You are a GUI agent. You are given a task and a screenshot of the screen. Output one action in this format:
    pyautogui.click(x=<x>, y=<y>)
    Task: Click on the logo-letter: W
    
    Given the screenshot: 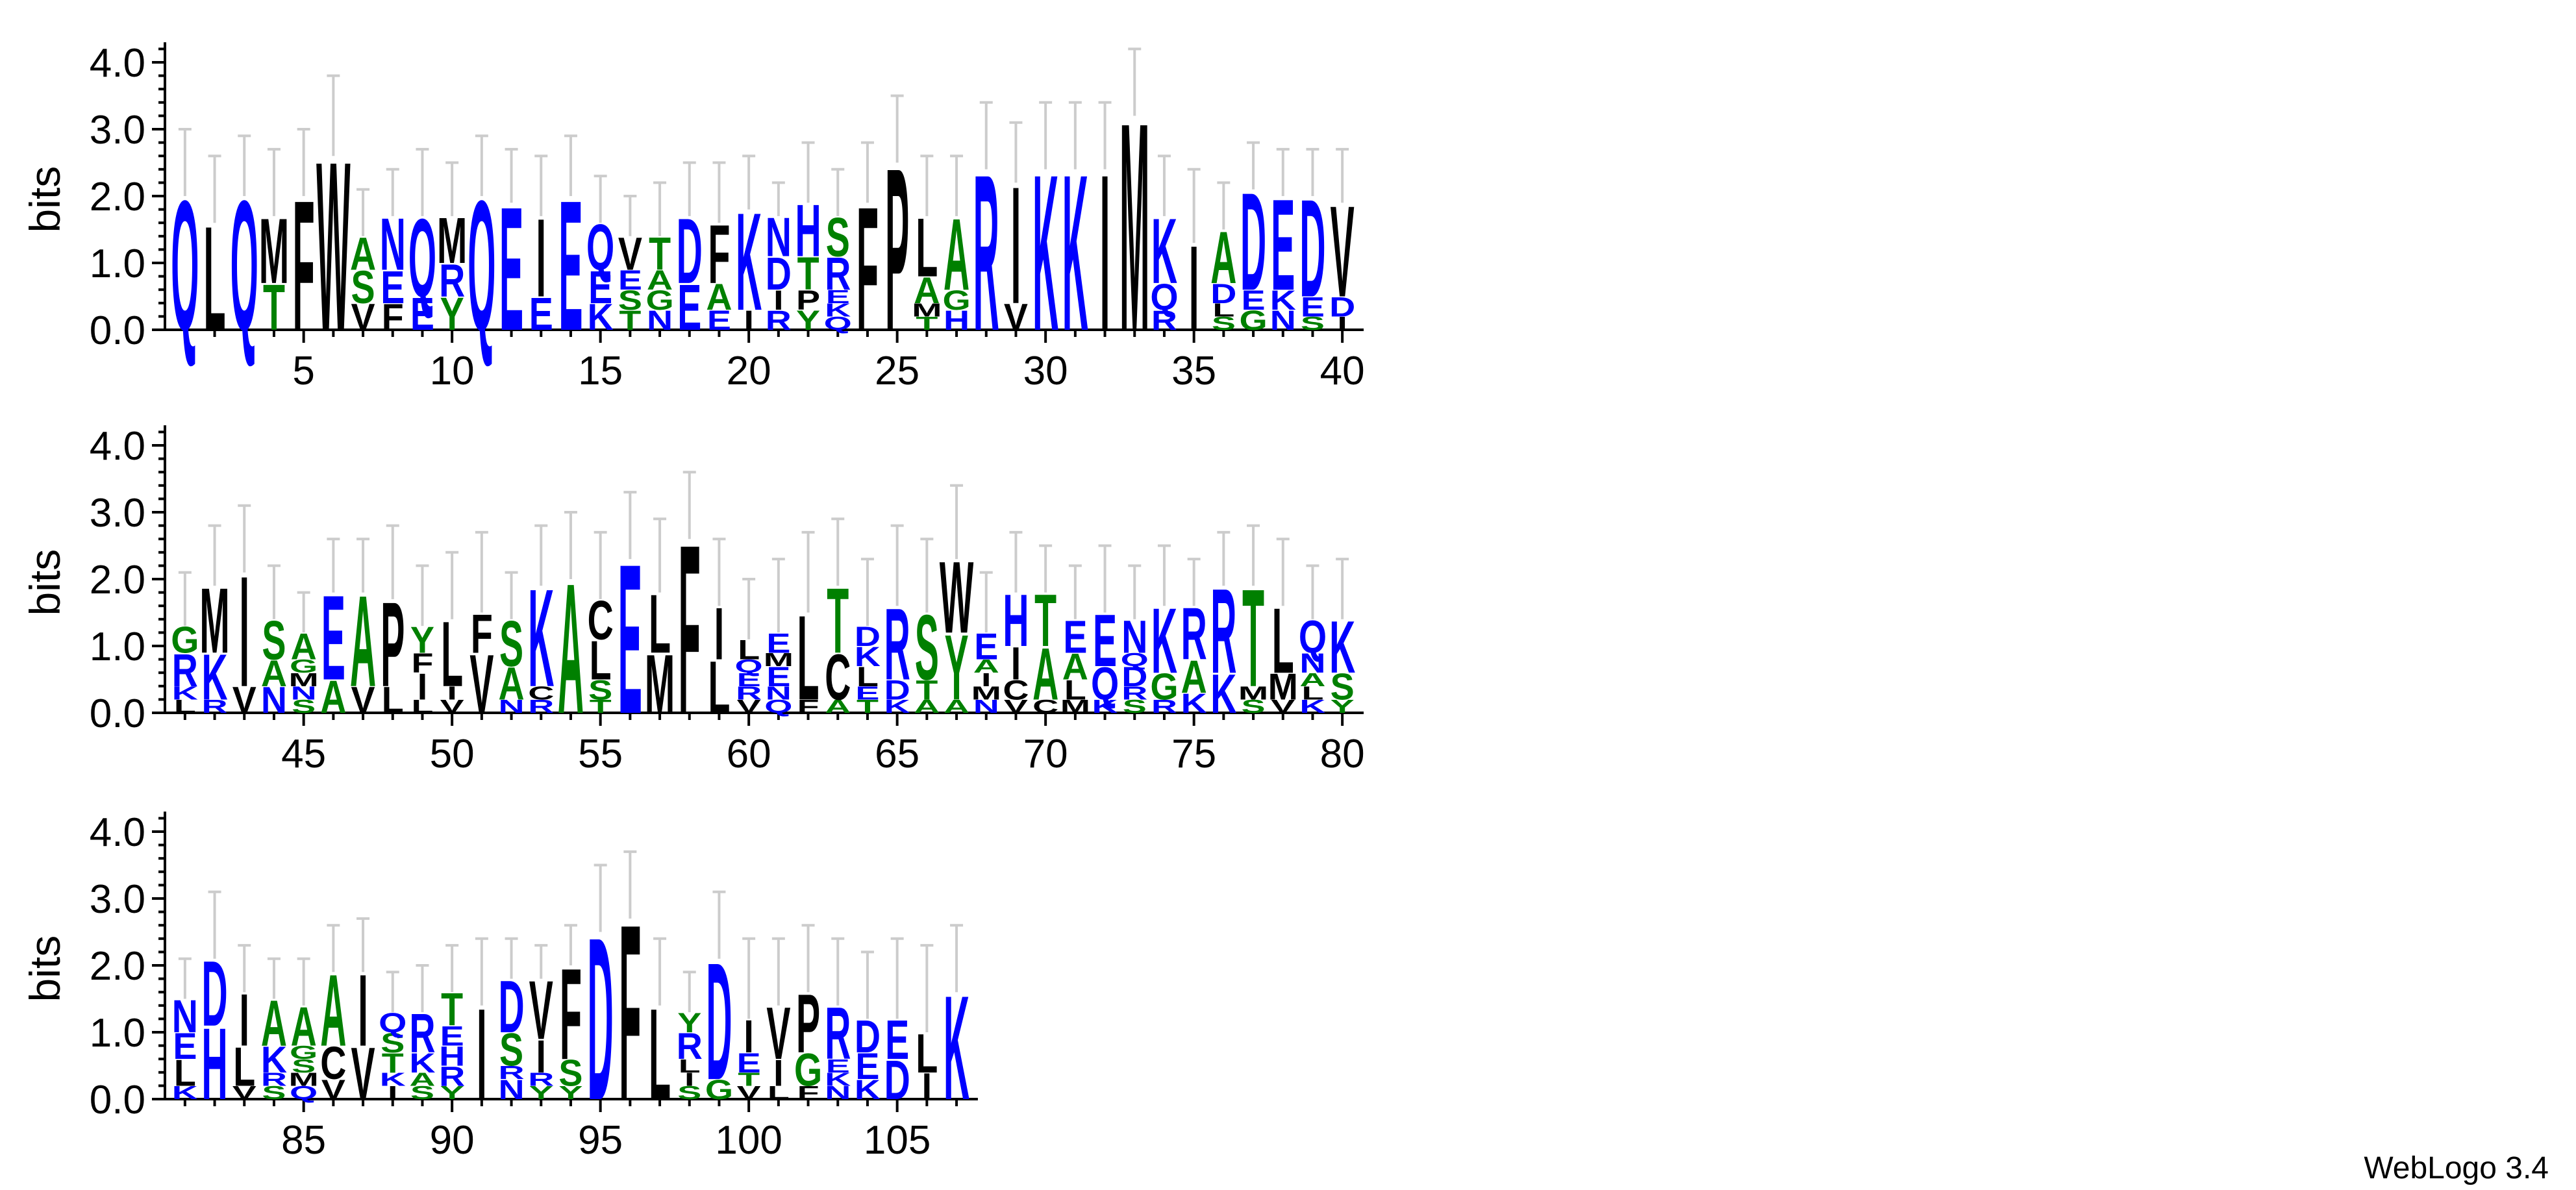 What is the action you would take?
    pyautogui.click(x=957, y=598)
    